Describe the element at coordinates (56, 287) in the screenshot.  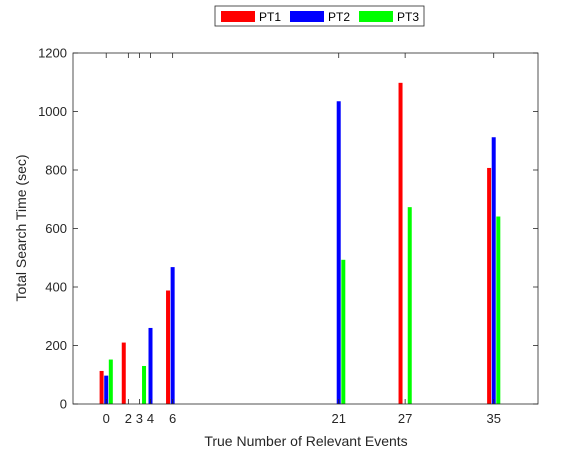
I see `y-tick-label: 400` at that location.